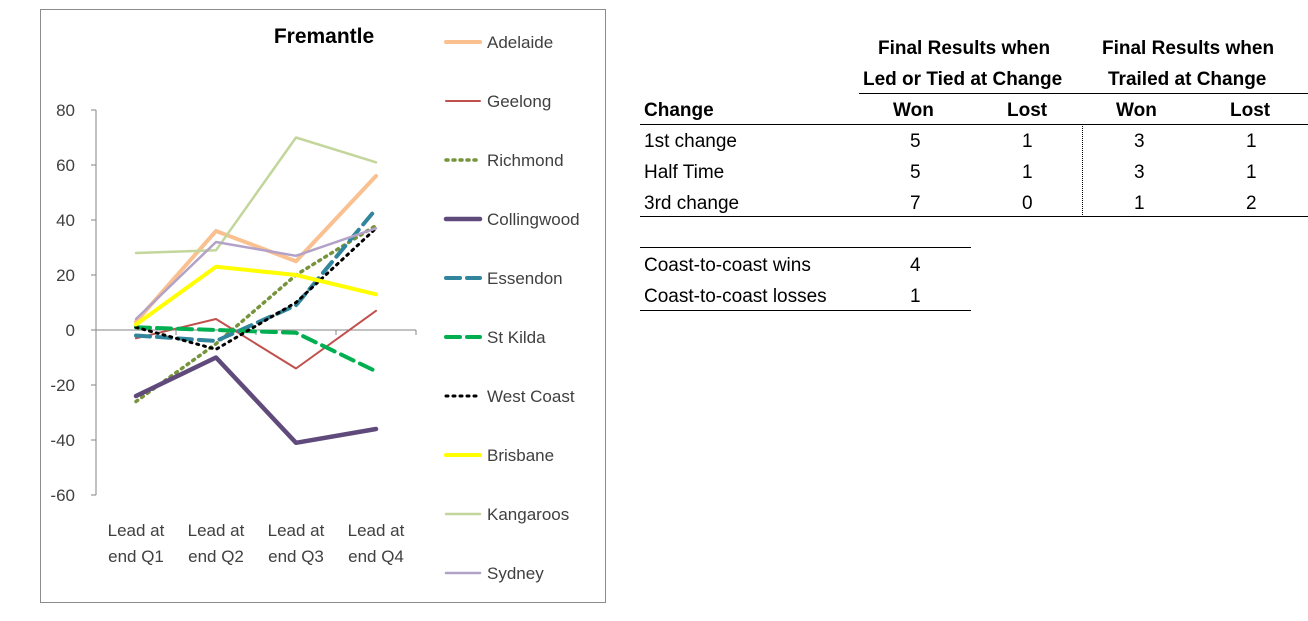  Describe the element at coordinates (520, 455) in the screenshot. I see `legend-label: Brisbane` at that location.